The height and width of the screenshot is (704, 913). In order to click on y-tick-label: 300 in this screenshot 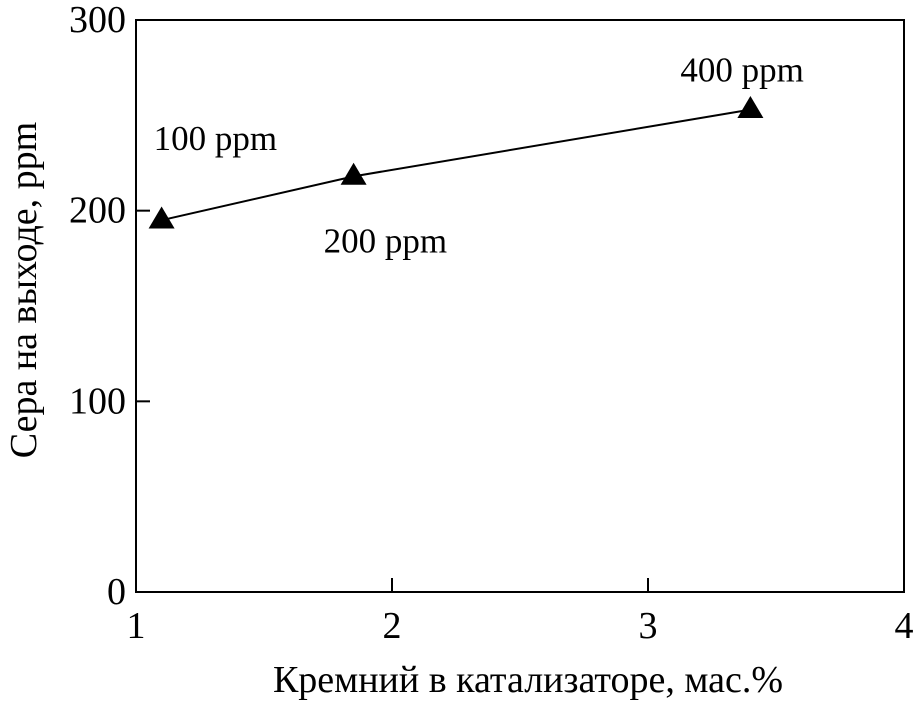, I will do `click(97, 20)`.